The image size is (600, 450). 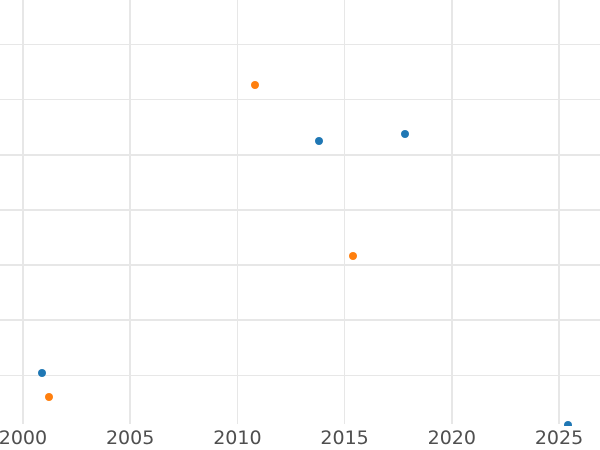 What do you see at coordinates (451, 438) in the screenshot?
I see `x-tick-label: 2020` at bounding box center [451, 438].